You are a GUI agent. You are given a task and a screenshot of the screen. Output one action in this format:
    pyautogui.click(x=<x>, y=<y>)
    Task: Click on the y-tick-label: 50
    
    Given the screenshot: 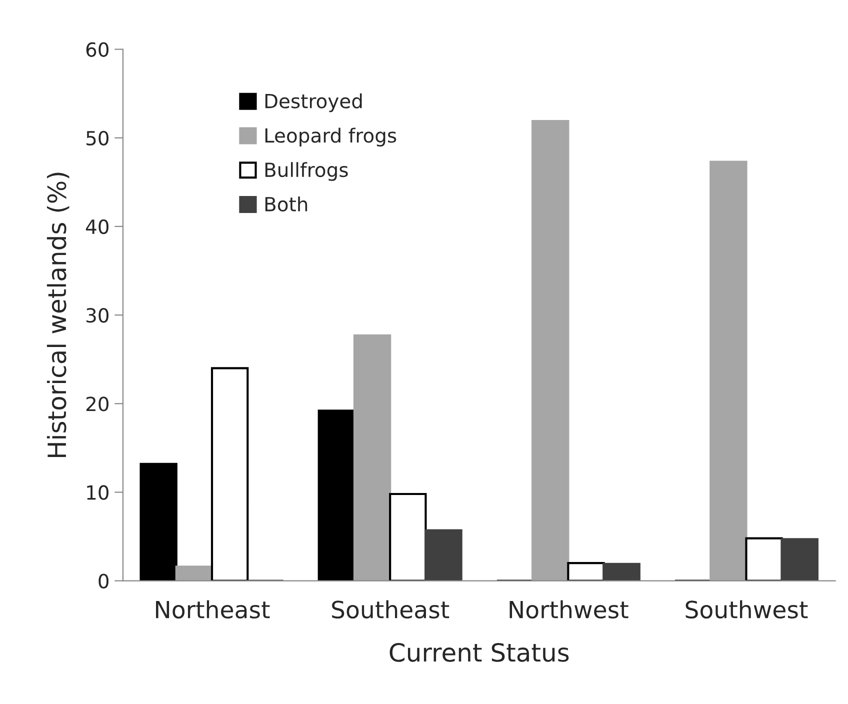 What is the action you would take?
    pyautogui.click(x=97, y=138)
    